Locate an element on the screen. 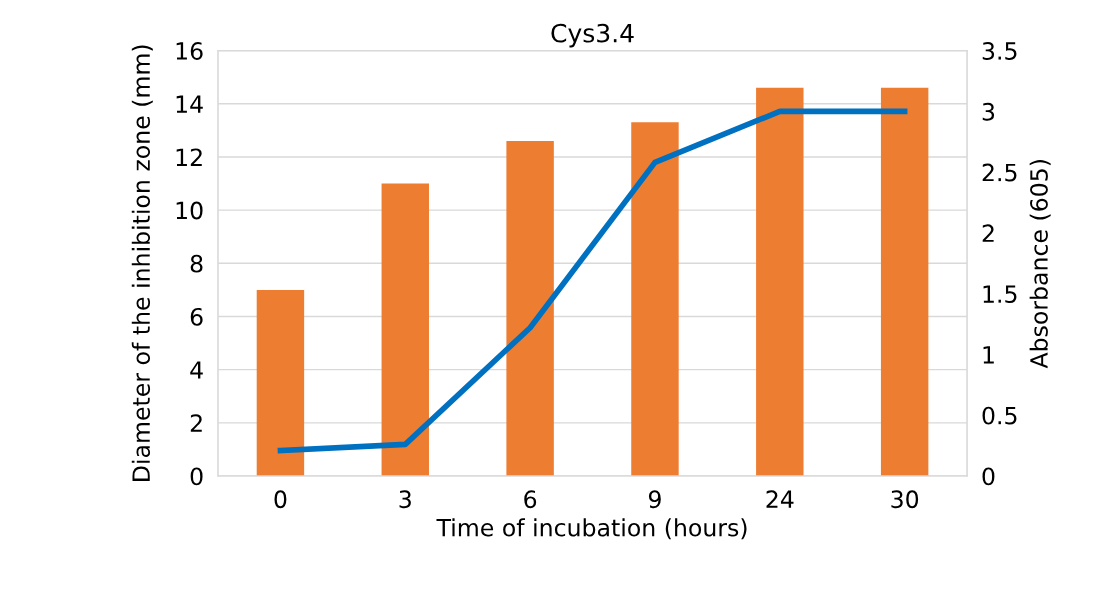  y2-tick-label: 1 is located at coordinates (988, 355).